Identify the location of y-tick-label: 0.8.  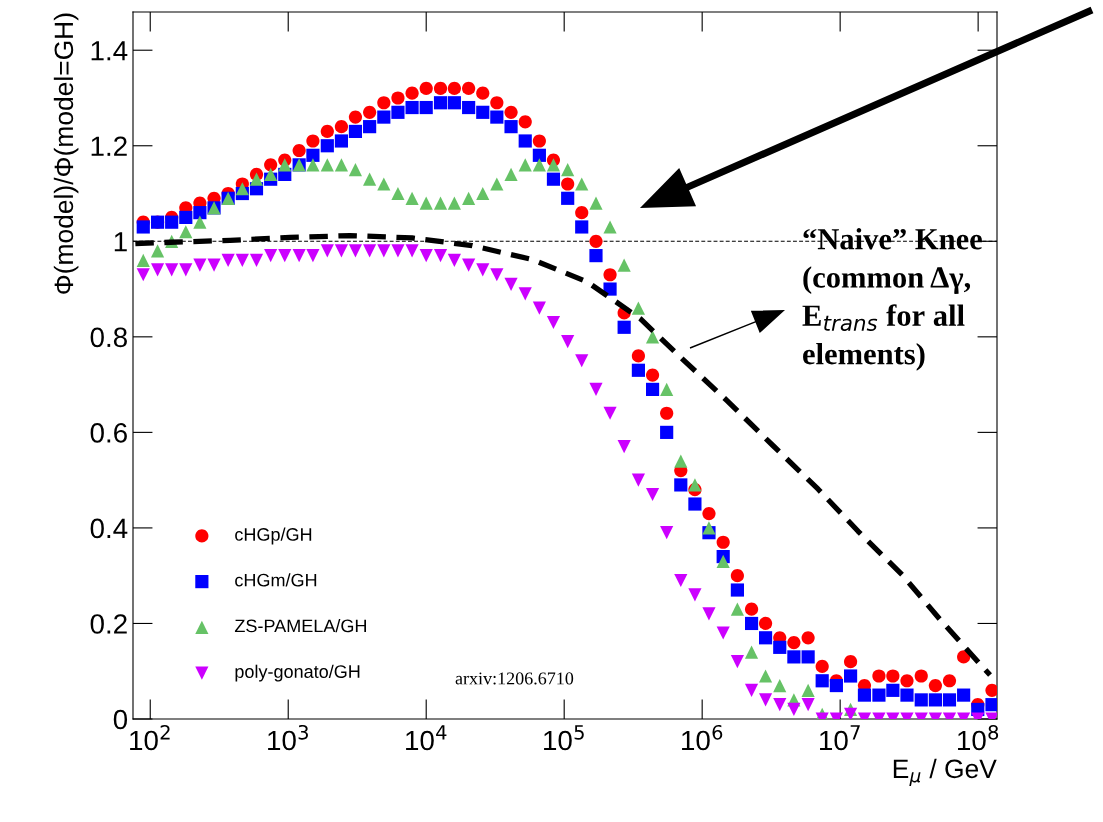
(108, 337).